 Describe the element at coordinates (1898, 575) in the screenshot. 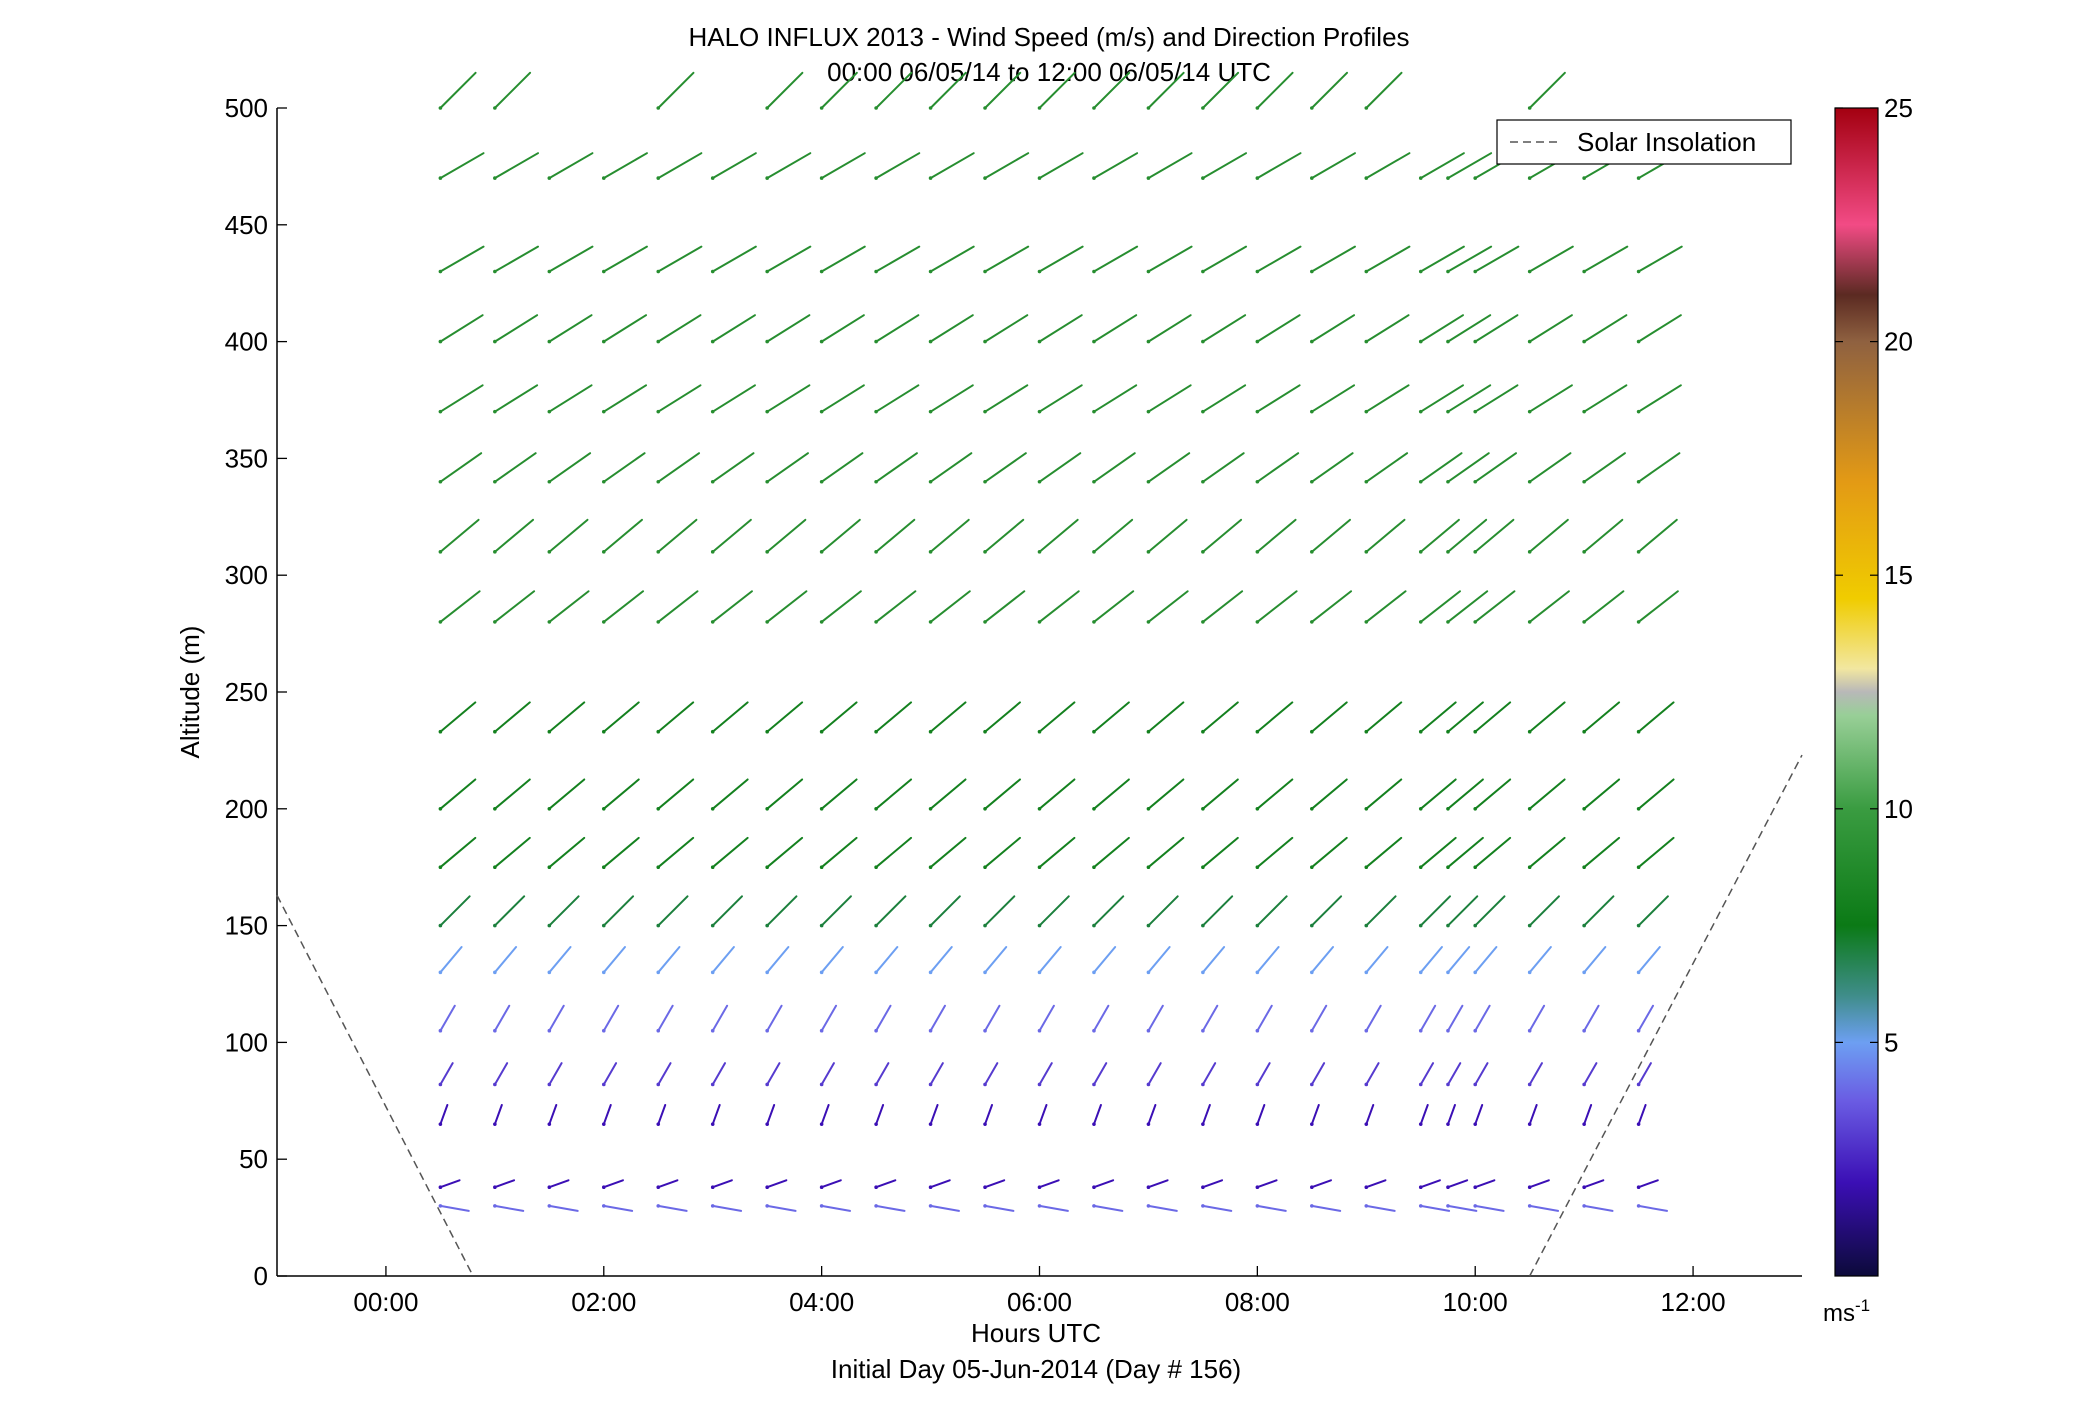

I see `colorbar-tick-label: 15` at that location.